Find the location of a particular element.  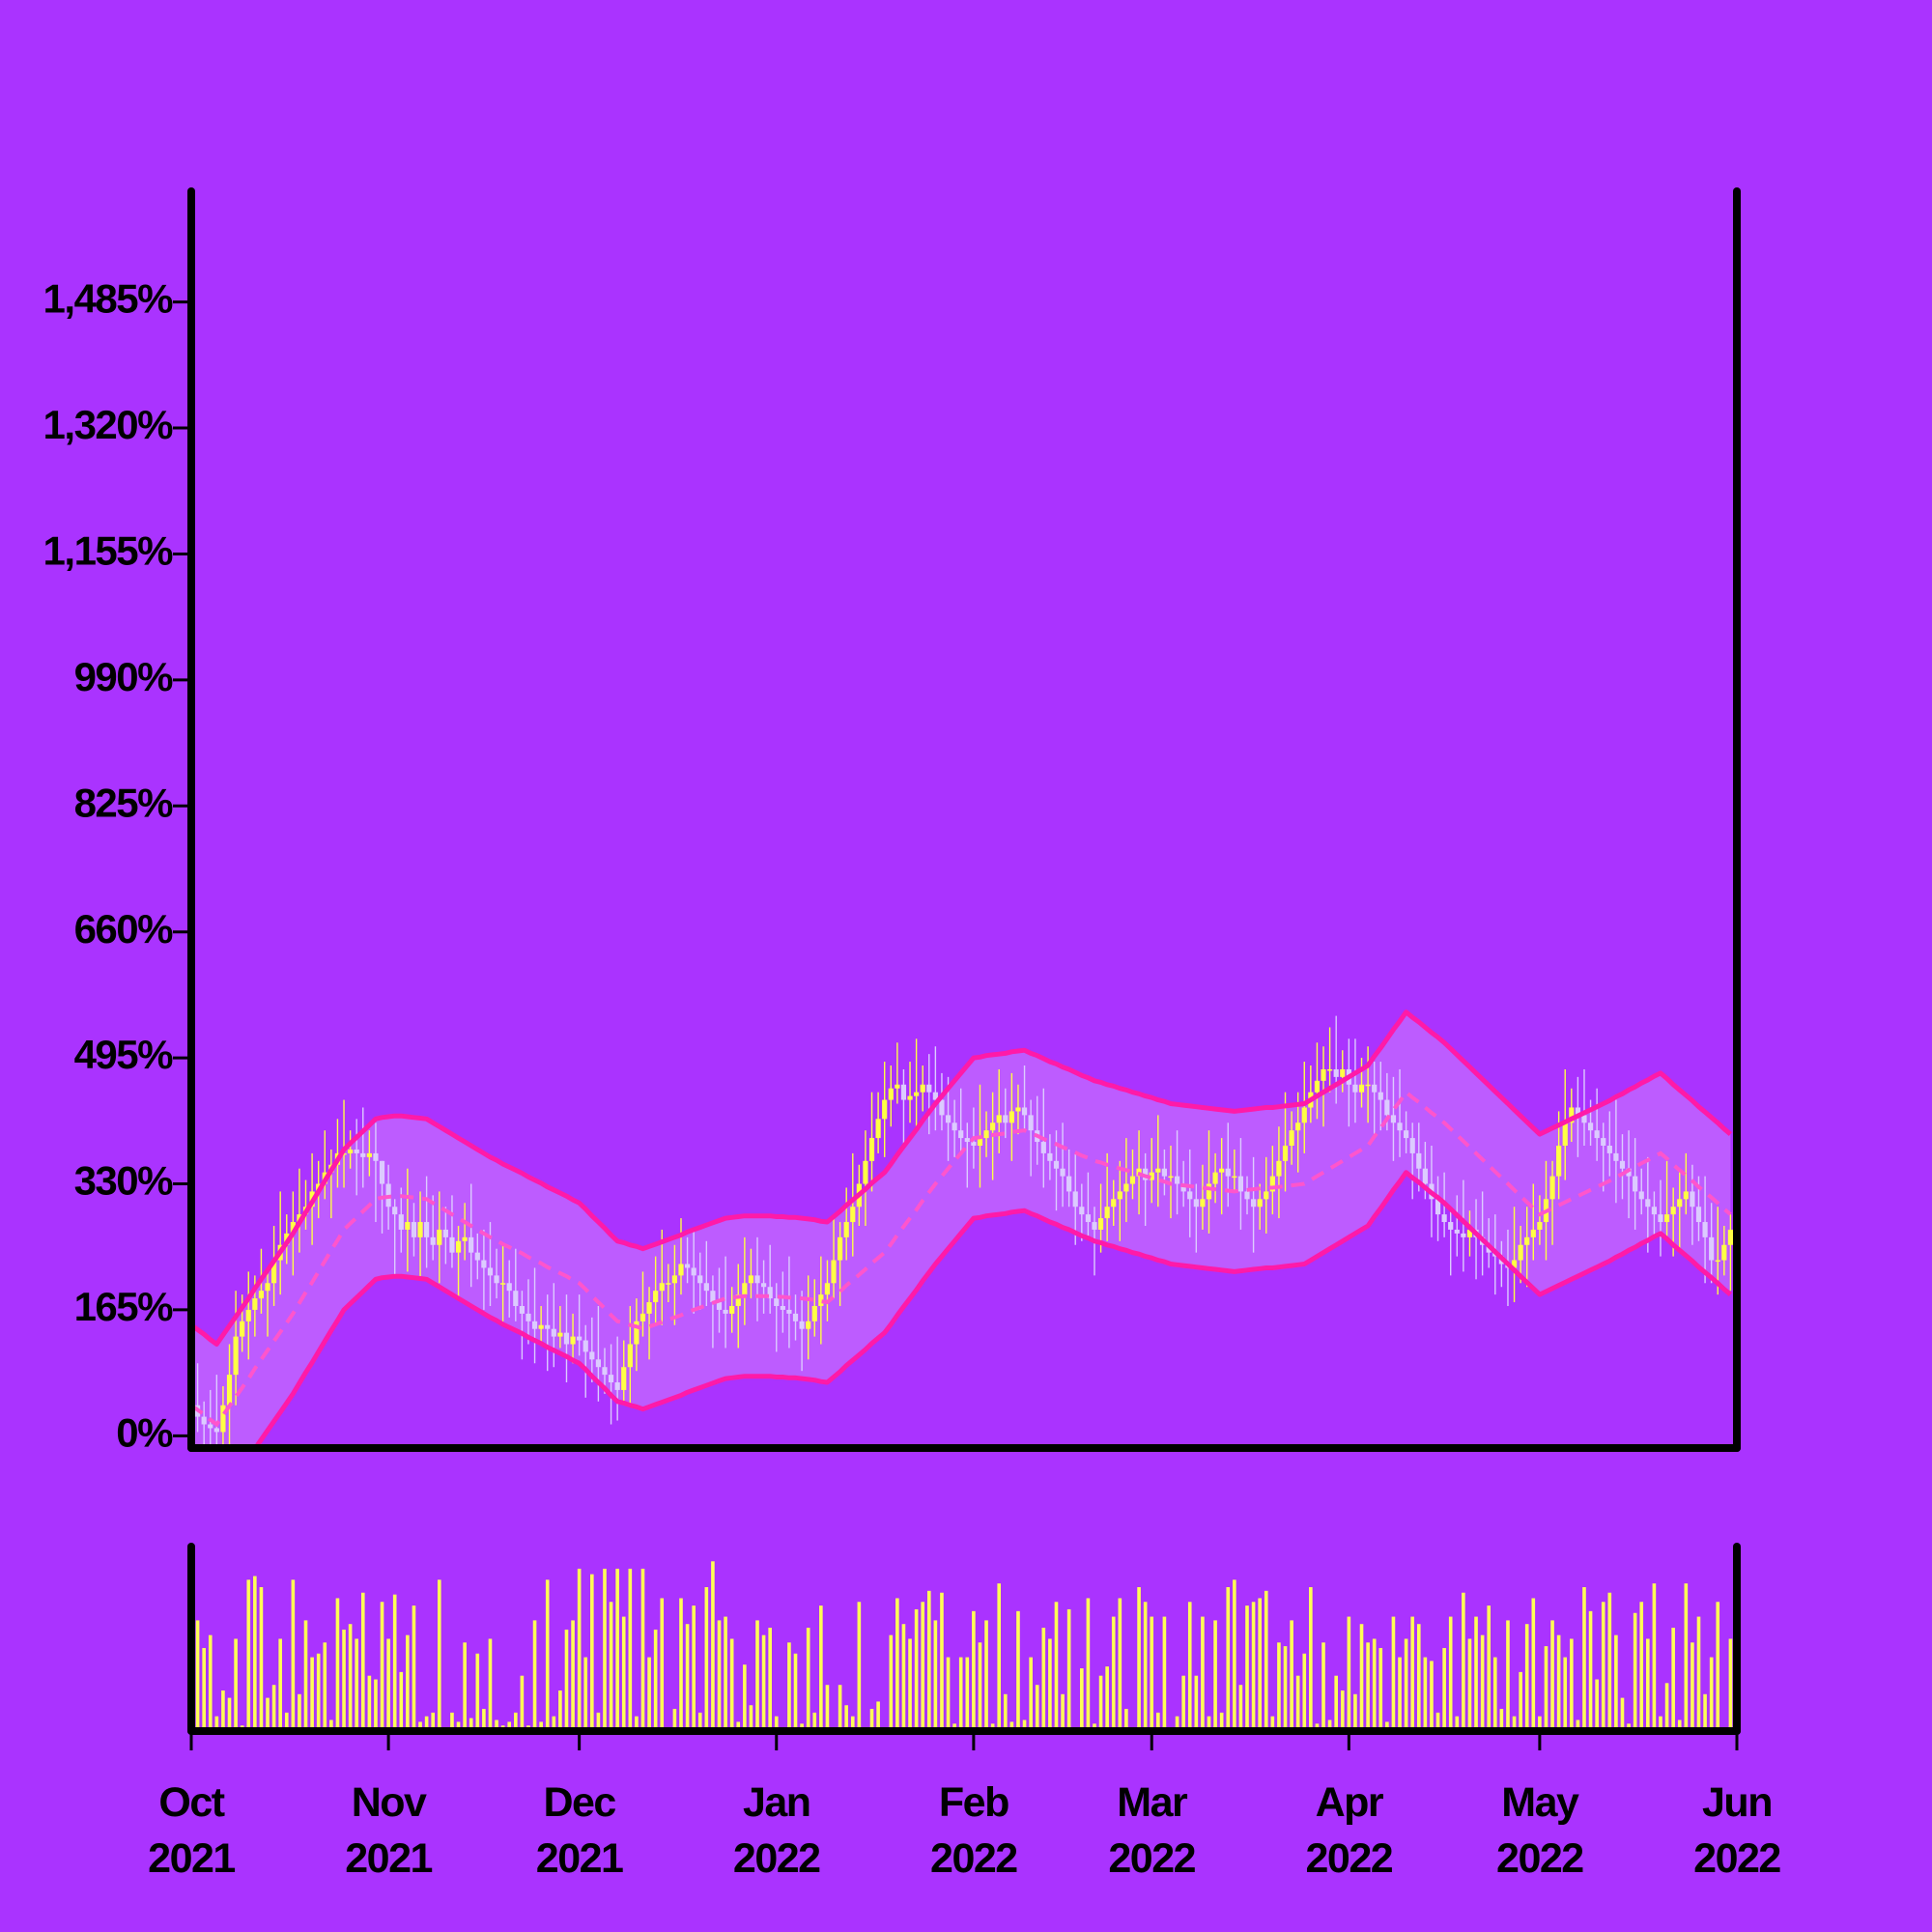

x-tick-label: Mar 2022 is located at coordinates (1151, 1830).